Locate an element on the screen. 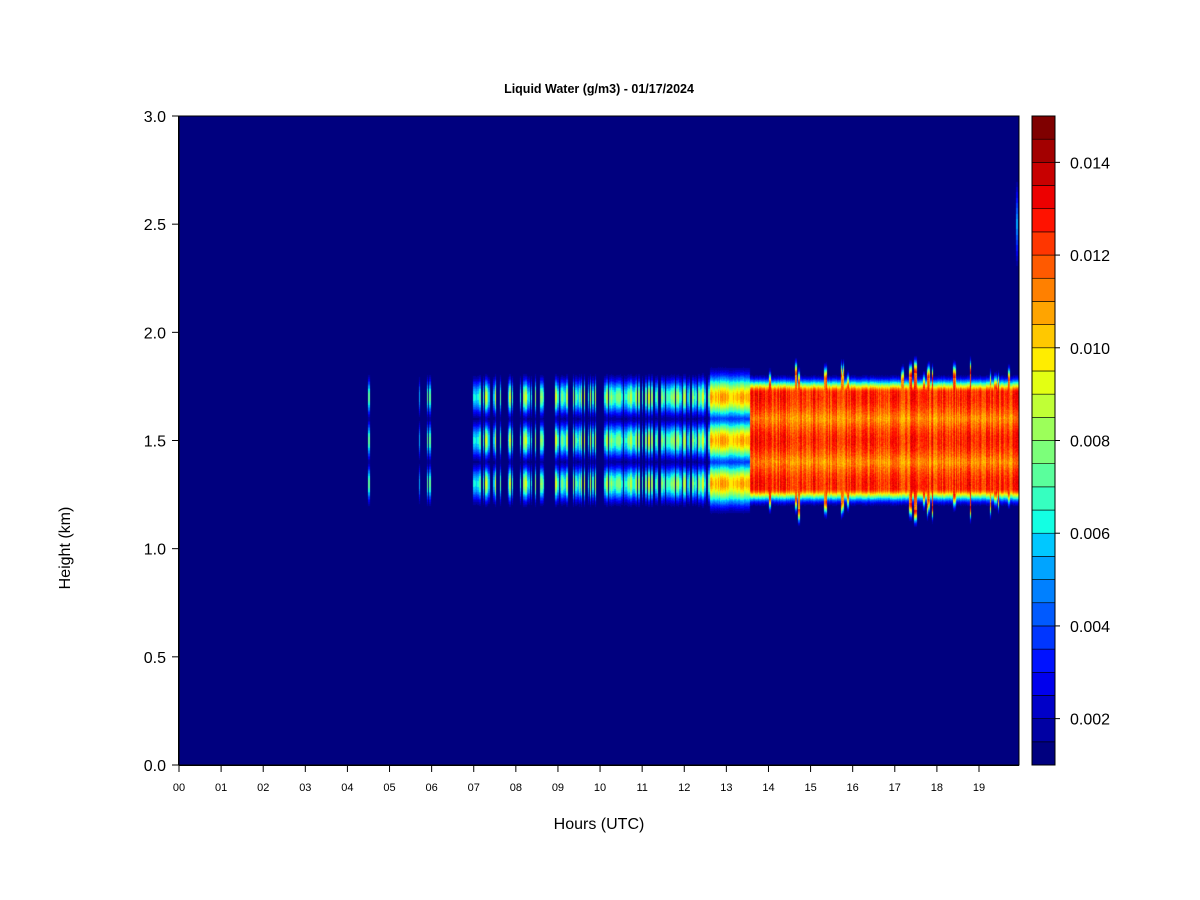 This screenshot has height=900, width=1200. x-tick-label: 18 is located at coordinates (937, 788).